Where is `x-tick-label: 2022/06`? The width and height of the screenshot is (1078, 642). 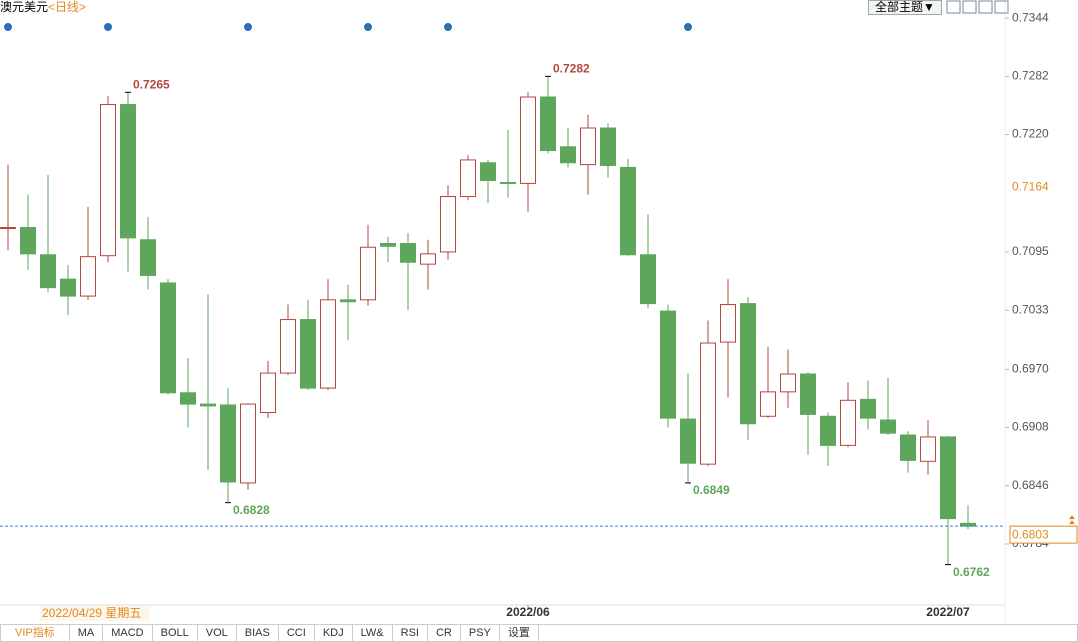
x-tick-label: 2022/06 is located at coordinates (528, 612).